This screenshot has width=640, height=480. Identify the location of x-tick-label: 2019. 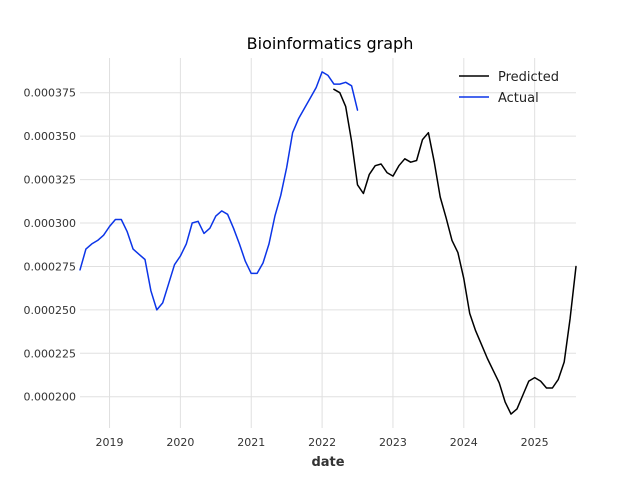
(110, 442).